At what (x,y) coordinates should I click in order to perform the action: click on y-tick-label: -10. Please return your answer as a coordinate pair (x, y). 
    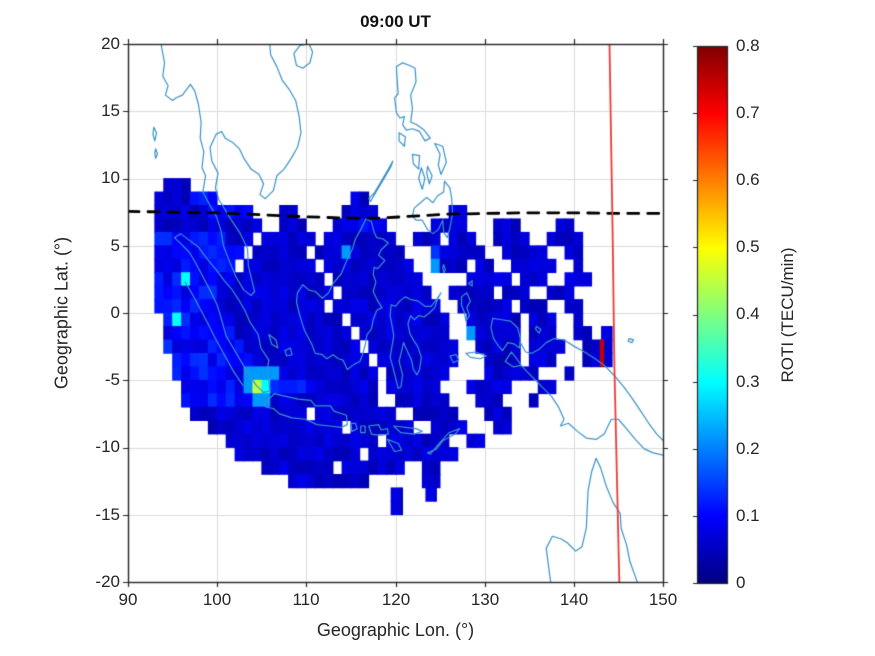
    Looking at the image, I should click on (107, 446).